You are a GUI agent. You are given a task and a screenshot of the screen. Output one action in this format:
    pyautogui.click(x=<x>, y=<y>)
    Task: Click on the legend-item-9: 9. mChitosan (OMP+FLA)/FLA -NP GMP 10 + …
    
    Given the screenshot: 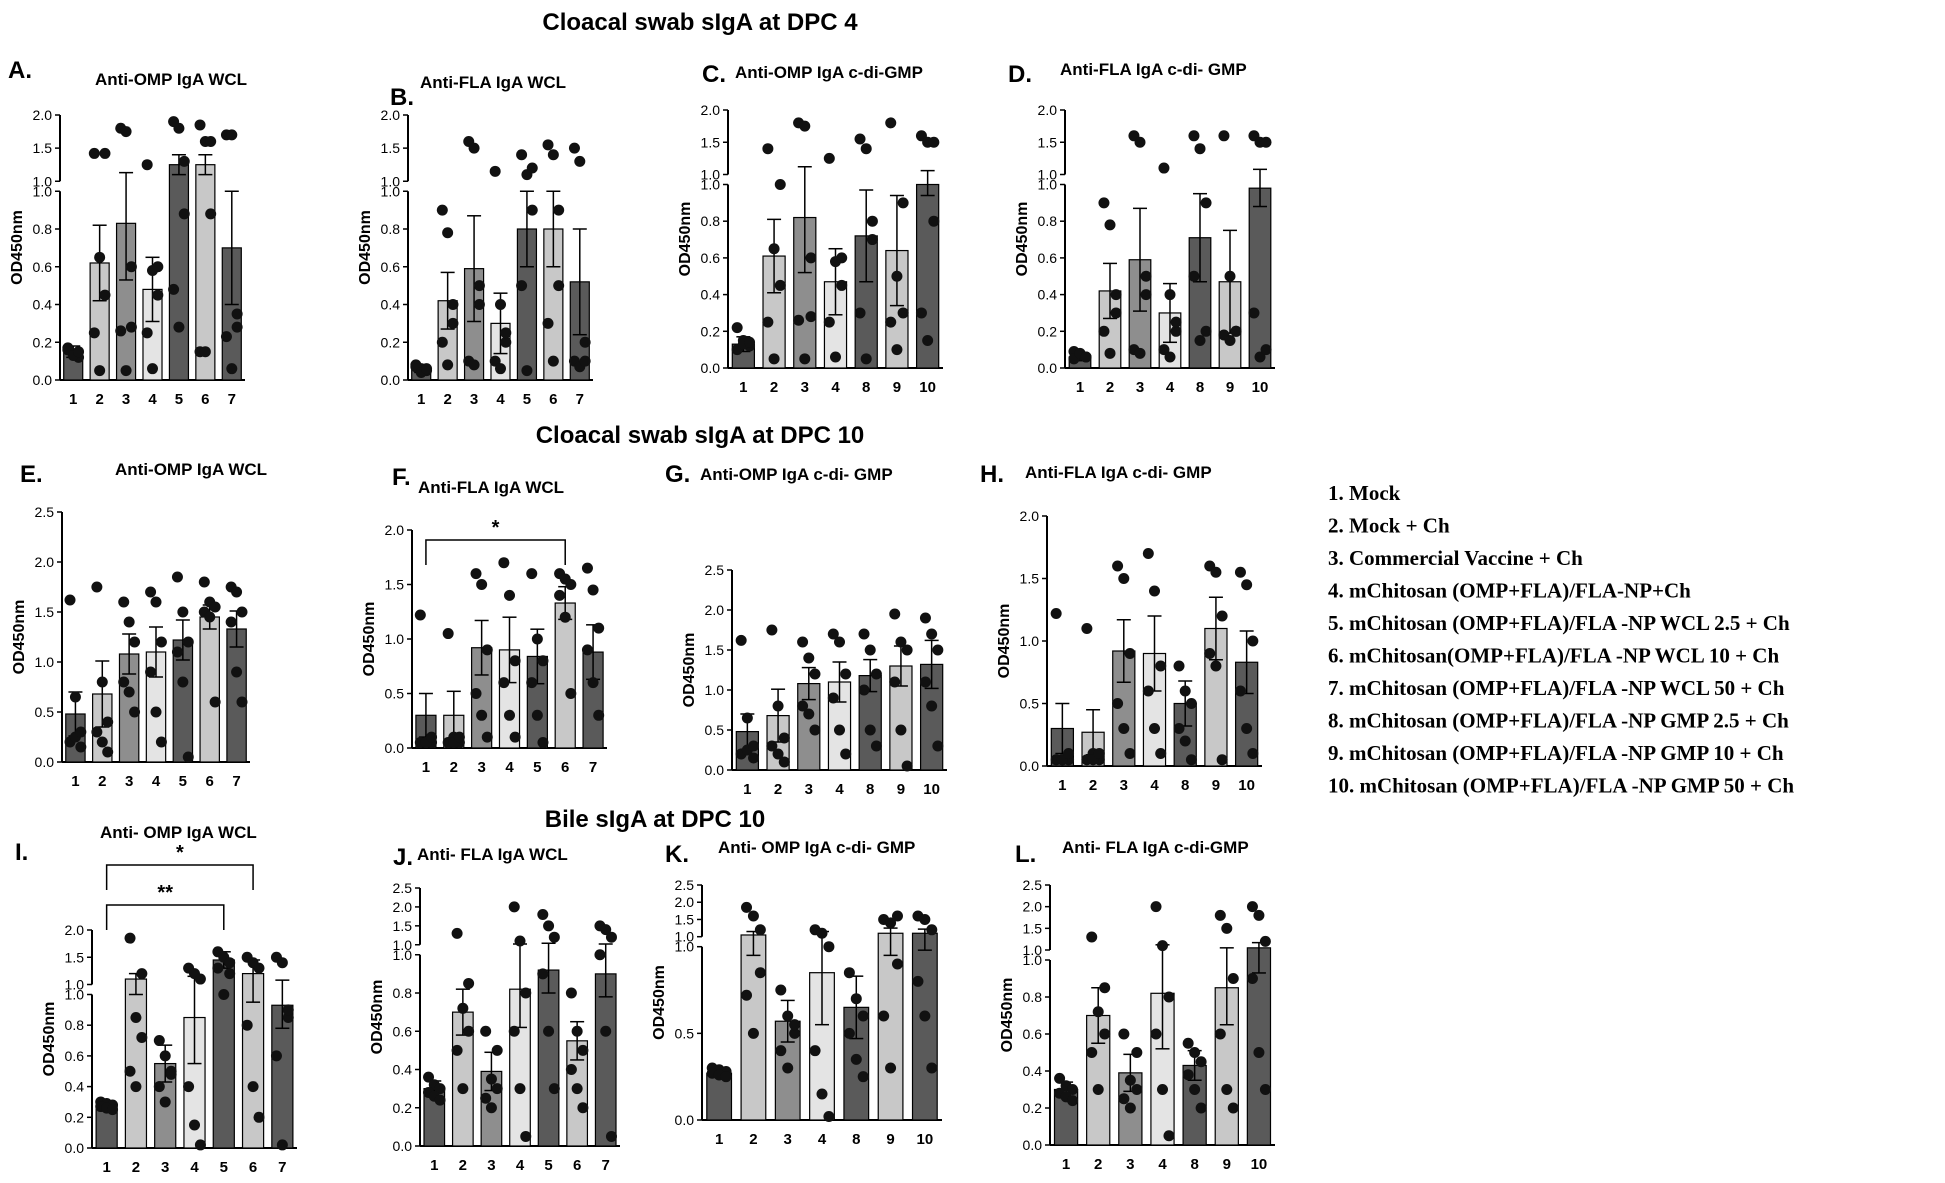 What is the action you would take?
    pyautogui.click(x=1556, y=753)
    